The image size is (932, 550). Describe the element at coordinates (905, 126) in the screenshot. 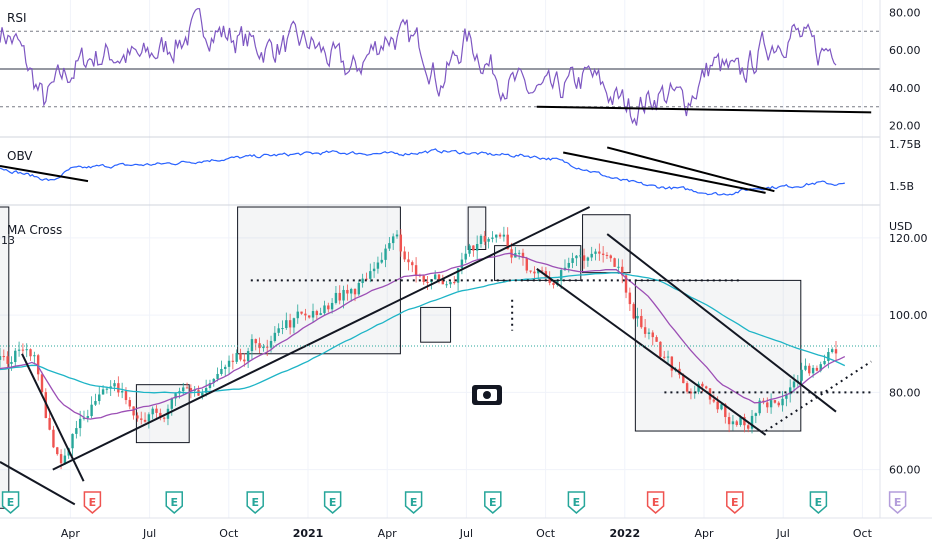

I see `axis-tick-label: 20.00` at that location.